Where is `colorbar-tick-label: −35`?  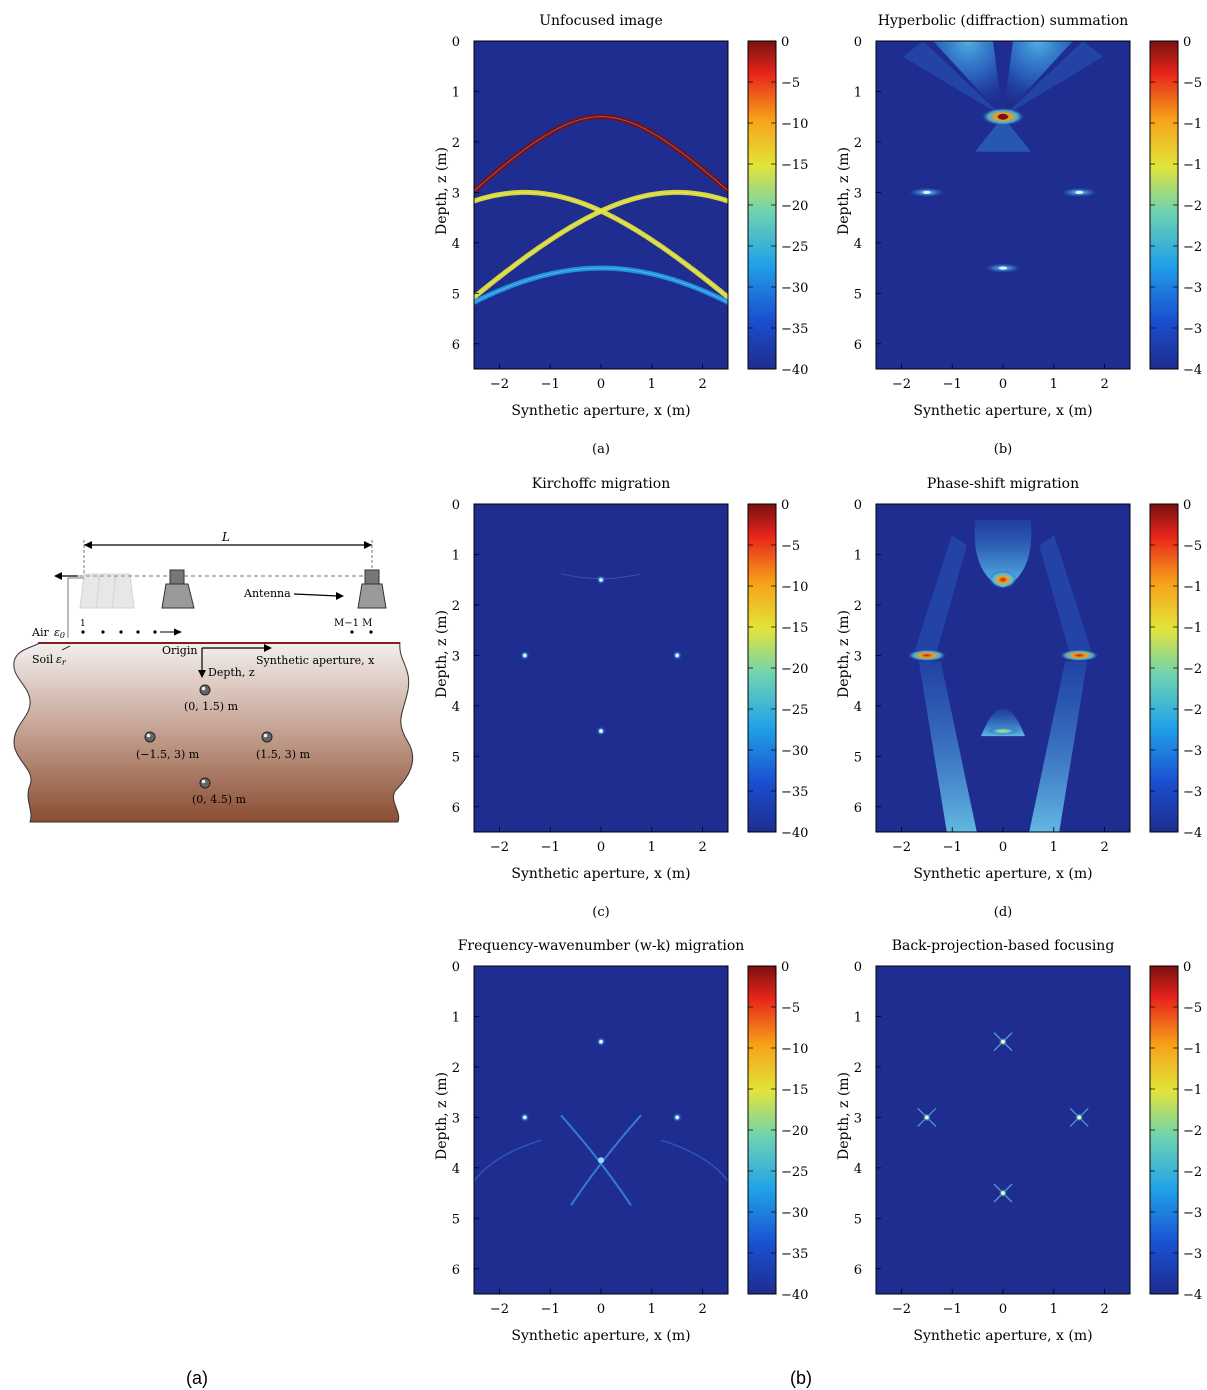
colorbar-tick-label: −35 is located at coordinates (794, 1254).